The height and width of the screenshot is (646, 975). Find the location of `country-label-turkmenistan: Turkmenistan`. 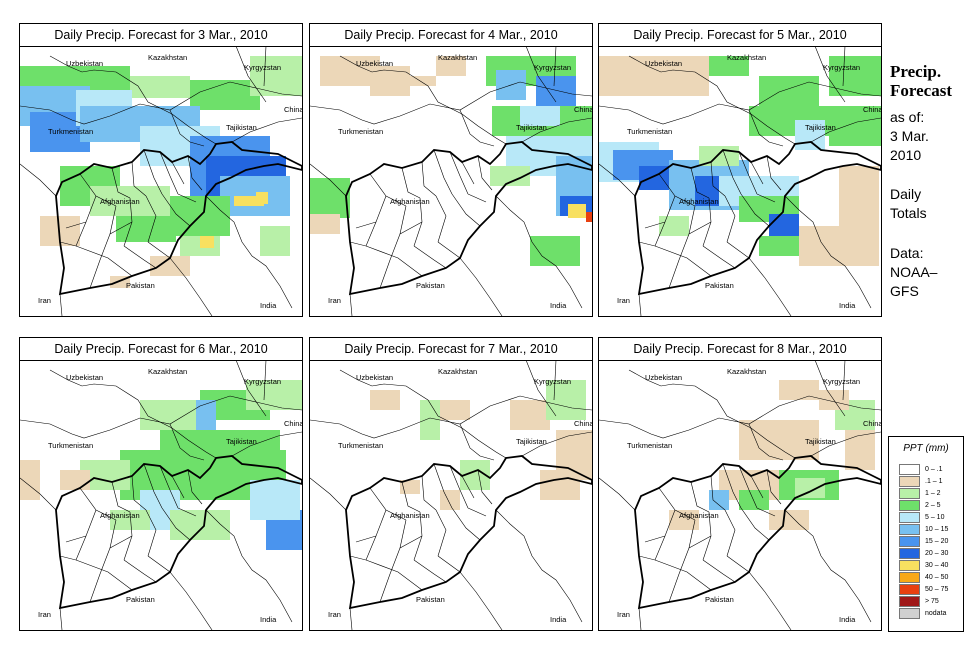

country-label-turkmenistan: Turkmenistan is located at coordinates (70, 445).